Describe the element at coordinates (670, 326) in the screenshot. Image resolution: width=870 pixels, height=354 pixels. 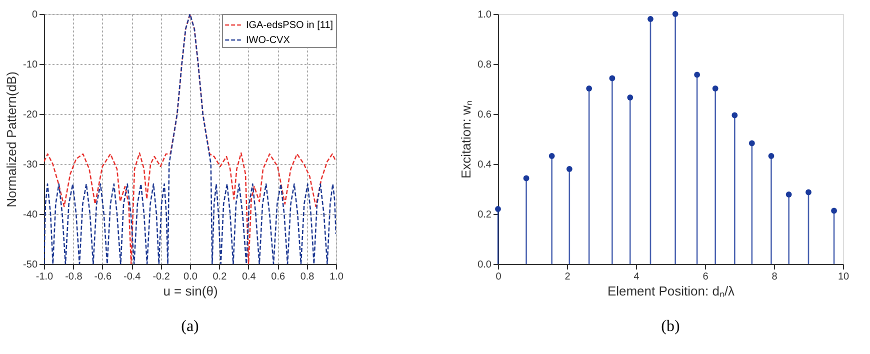
I see `text: (b)` at that location.